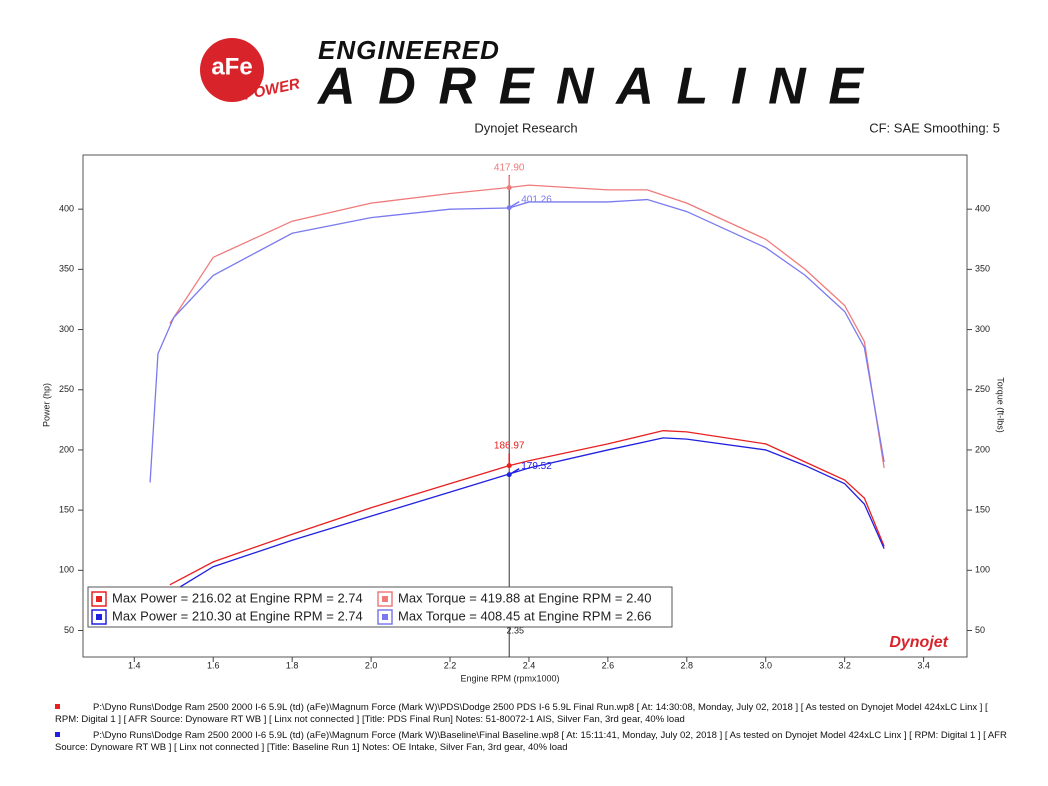  Describe the element at coordinates (980, 630) in the screenshot. I see `y2-tick-label: 50` at that location.